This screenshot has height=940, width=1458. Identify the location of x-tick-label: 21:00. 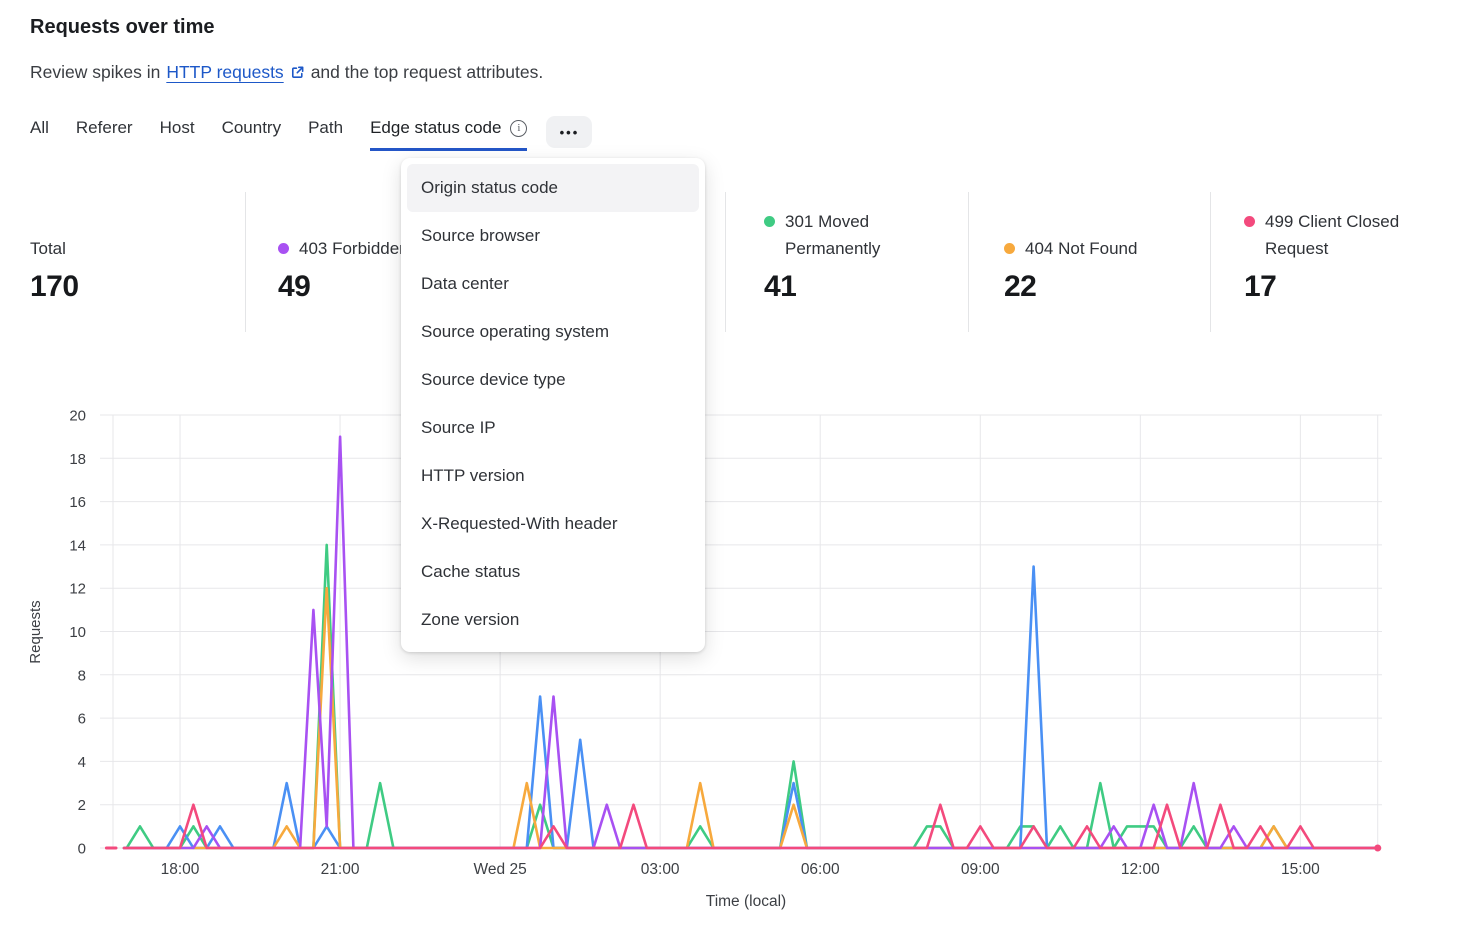
(340, 869).